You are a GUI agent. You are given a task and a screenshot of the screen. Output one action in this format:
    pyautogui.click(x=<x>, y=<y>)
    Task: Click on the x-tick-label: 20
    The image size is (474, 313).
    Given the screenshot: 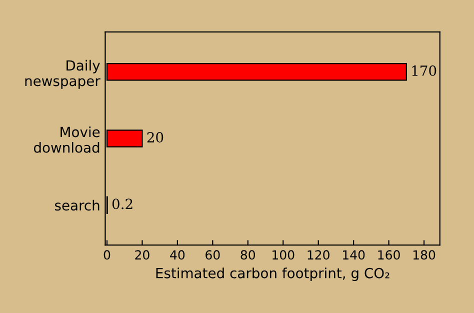 What is the action you would take?
    pyautogui.click(x=142, y=255)
    